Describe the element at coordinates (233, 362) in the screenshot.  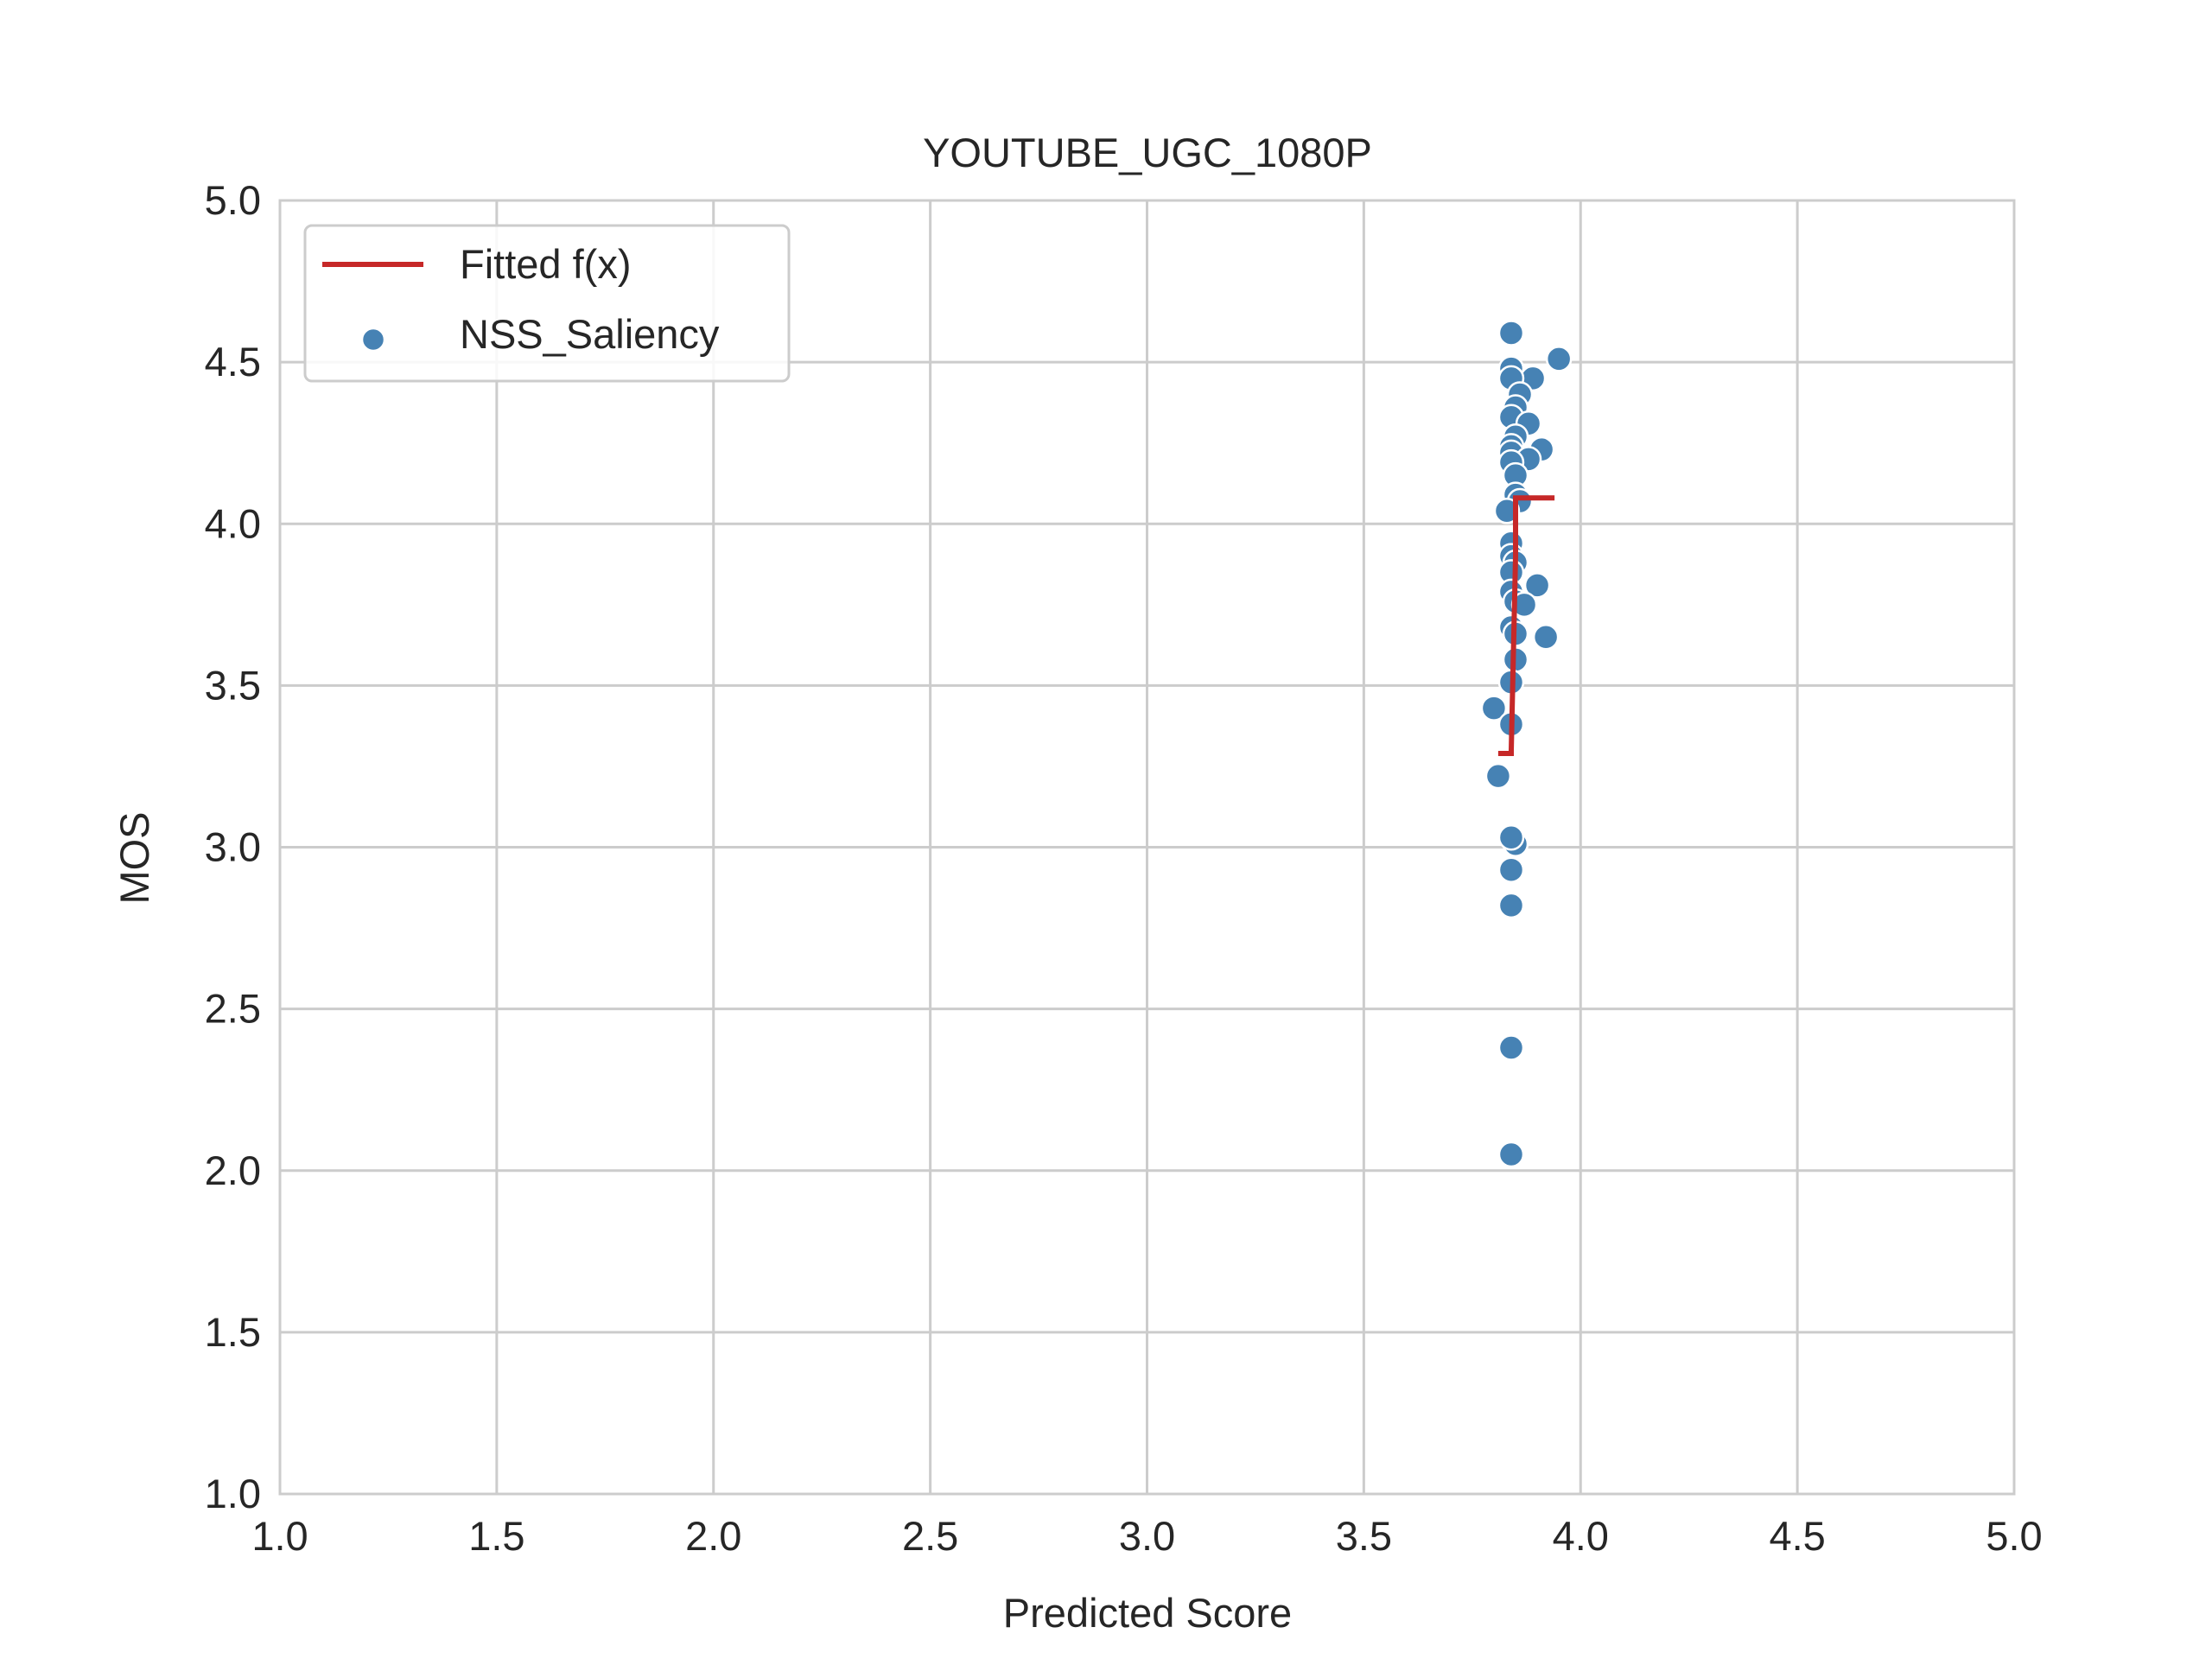
I see `y-tick-label: 4.5` at that location.